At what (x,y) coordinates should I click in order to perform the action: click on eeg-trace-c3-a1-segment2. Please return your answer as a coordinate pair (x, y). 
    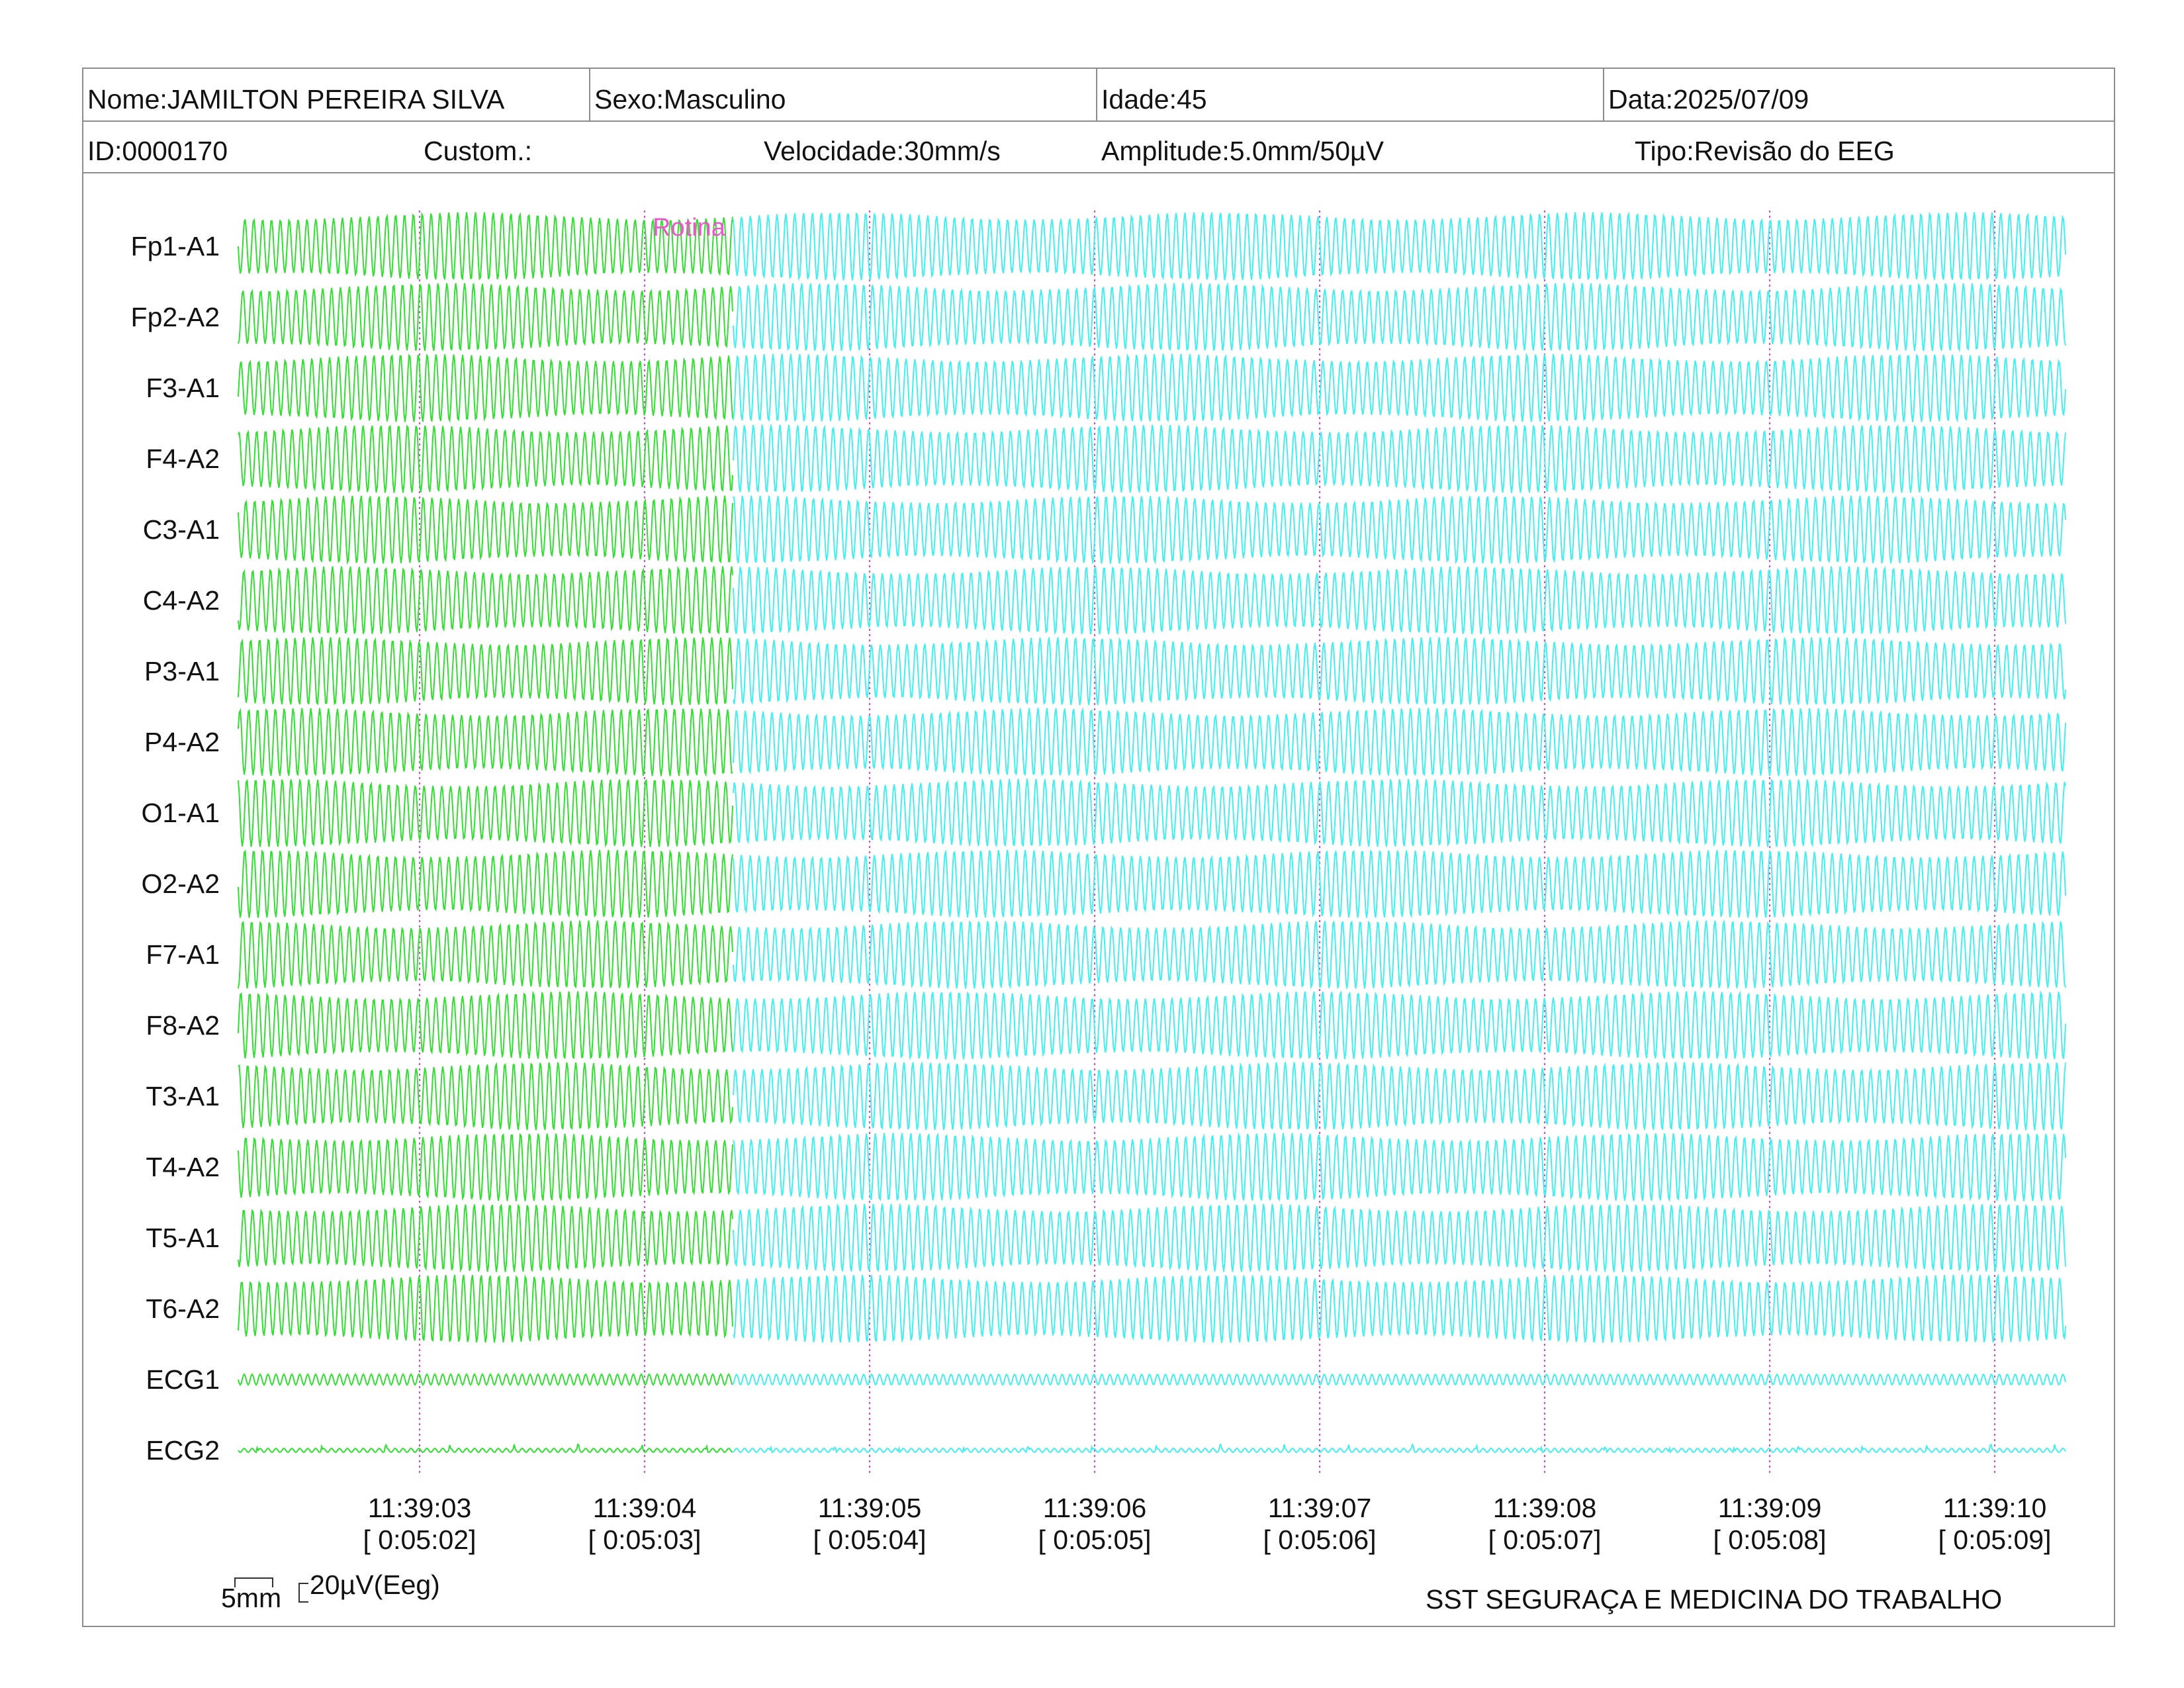
    Looking at the image, I should click on (1399, 530).